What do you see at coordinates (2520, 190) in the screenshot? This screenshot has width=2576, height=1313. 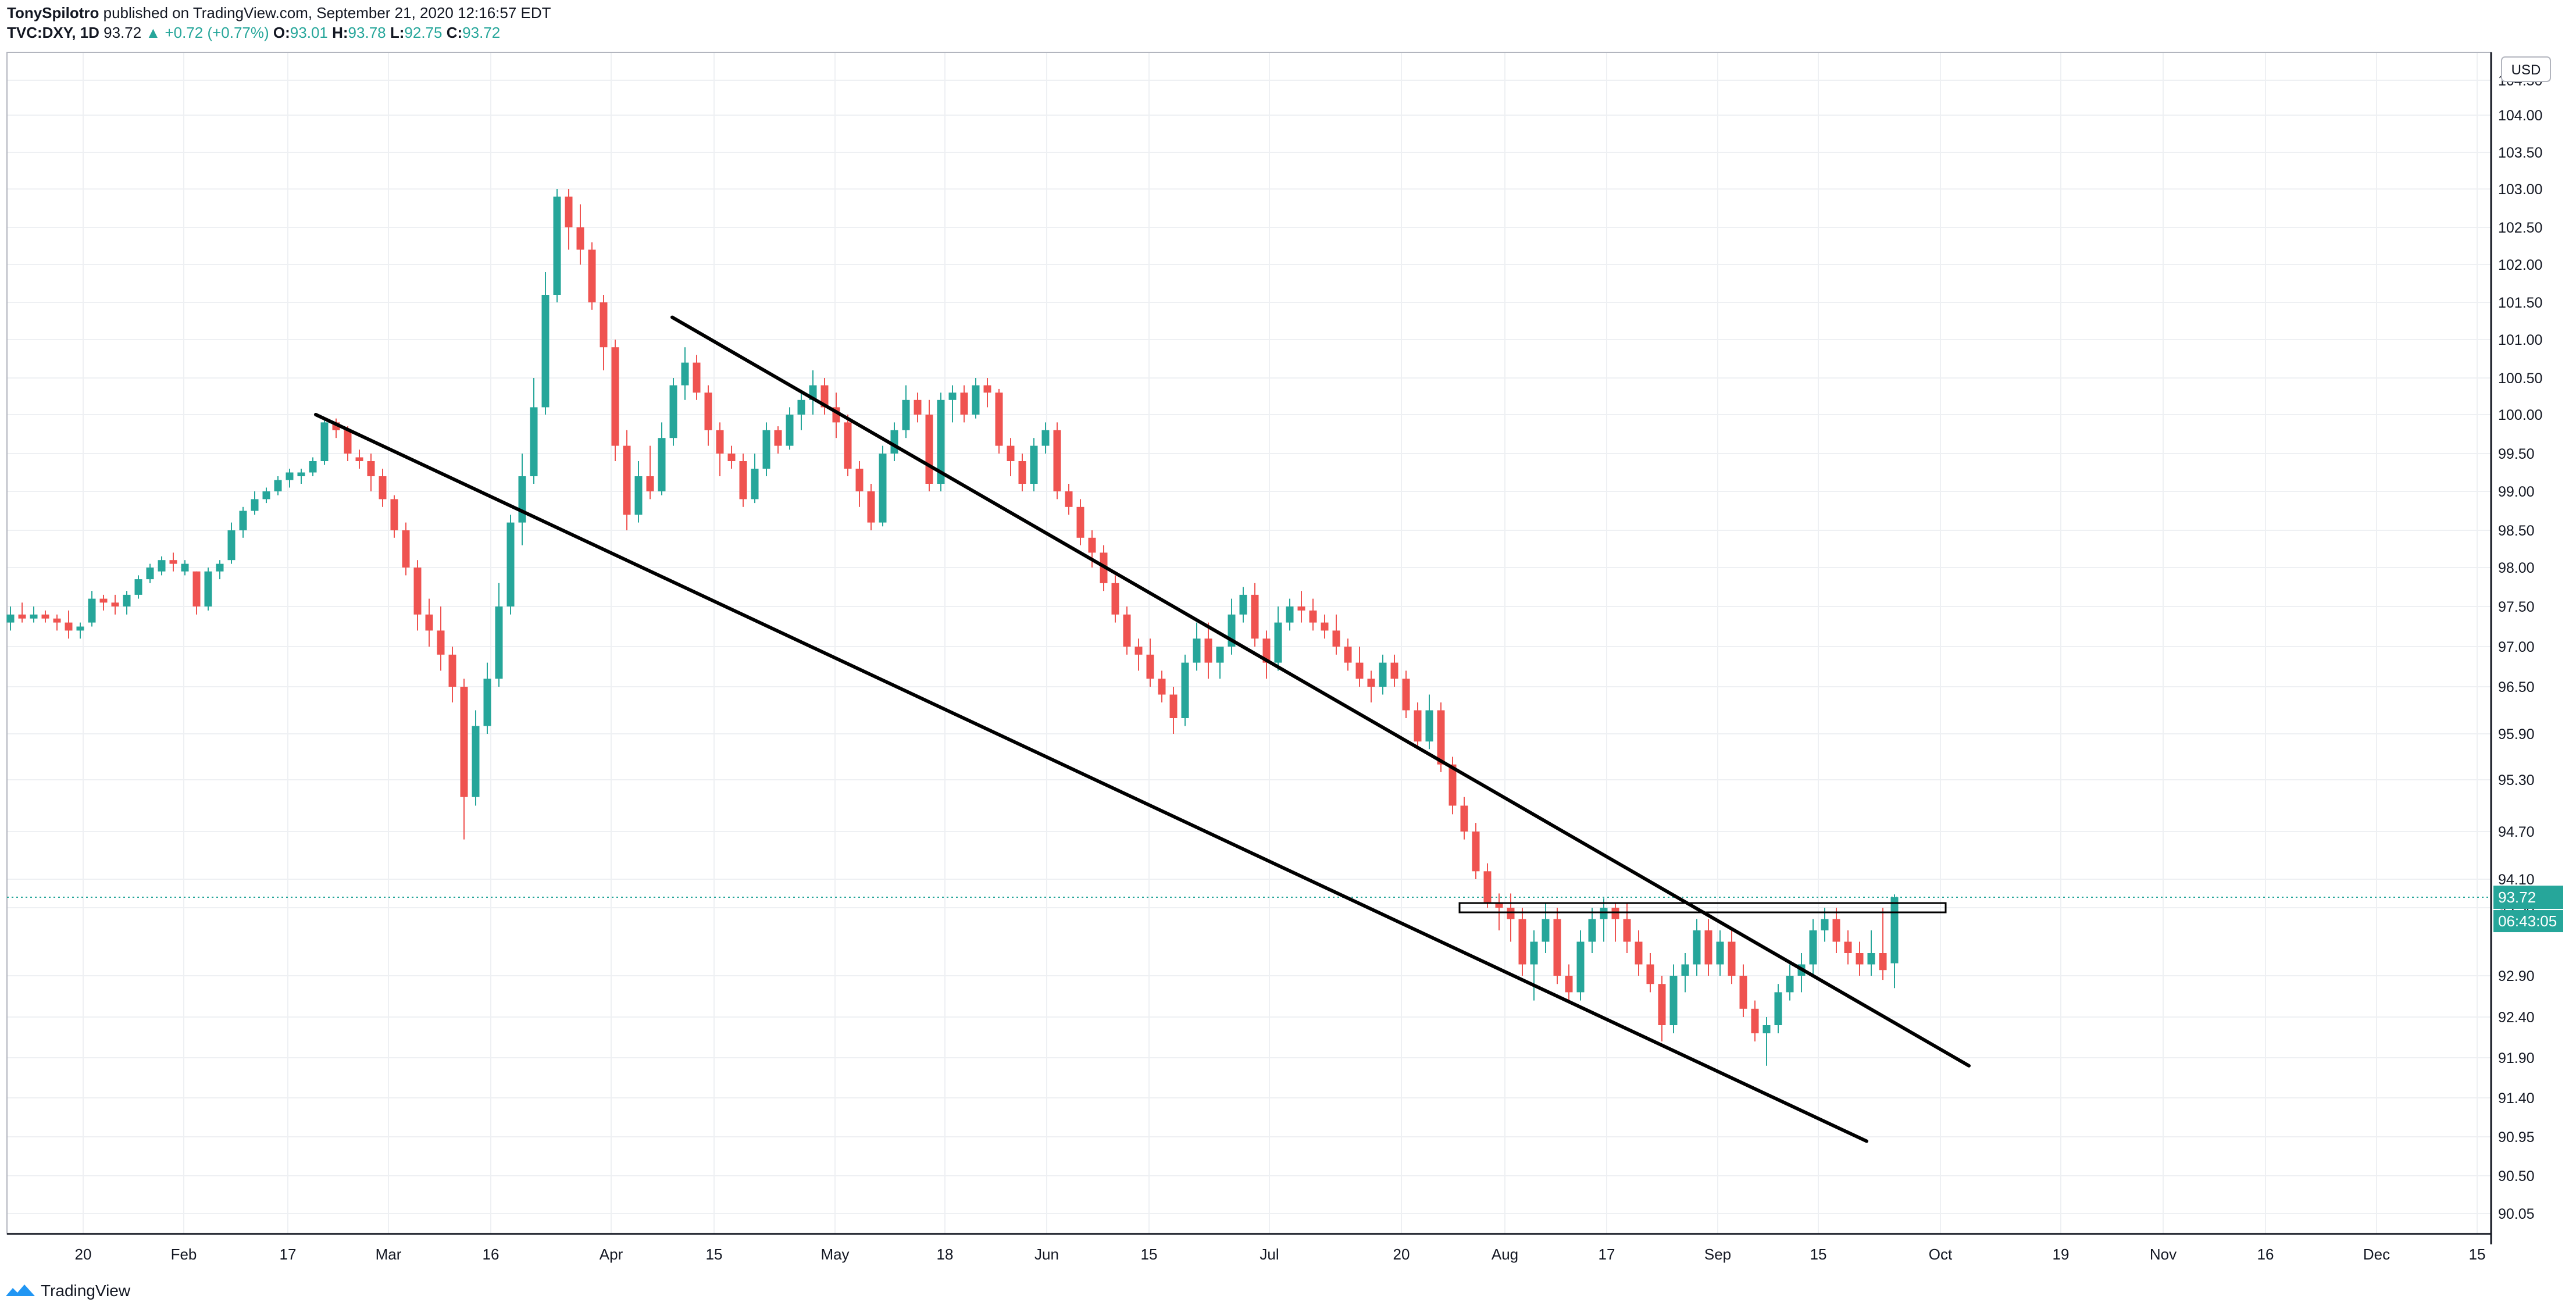 I see `price-tick-label: 103.00` at bounding box center [2520, 190].